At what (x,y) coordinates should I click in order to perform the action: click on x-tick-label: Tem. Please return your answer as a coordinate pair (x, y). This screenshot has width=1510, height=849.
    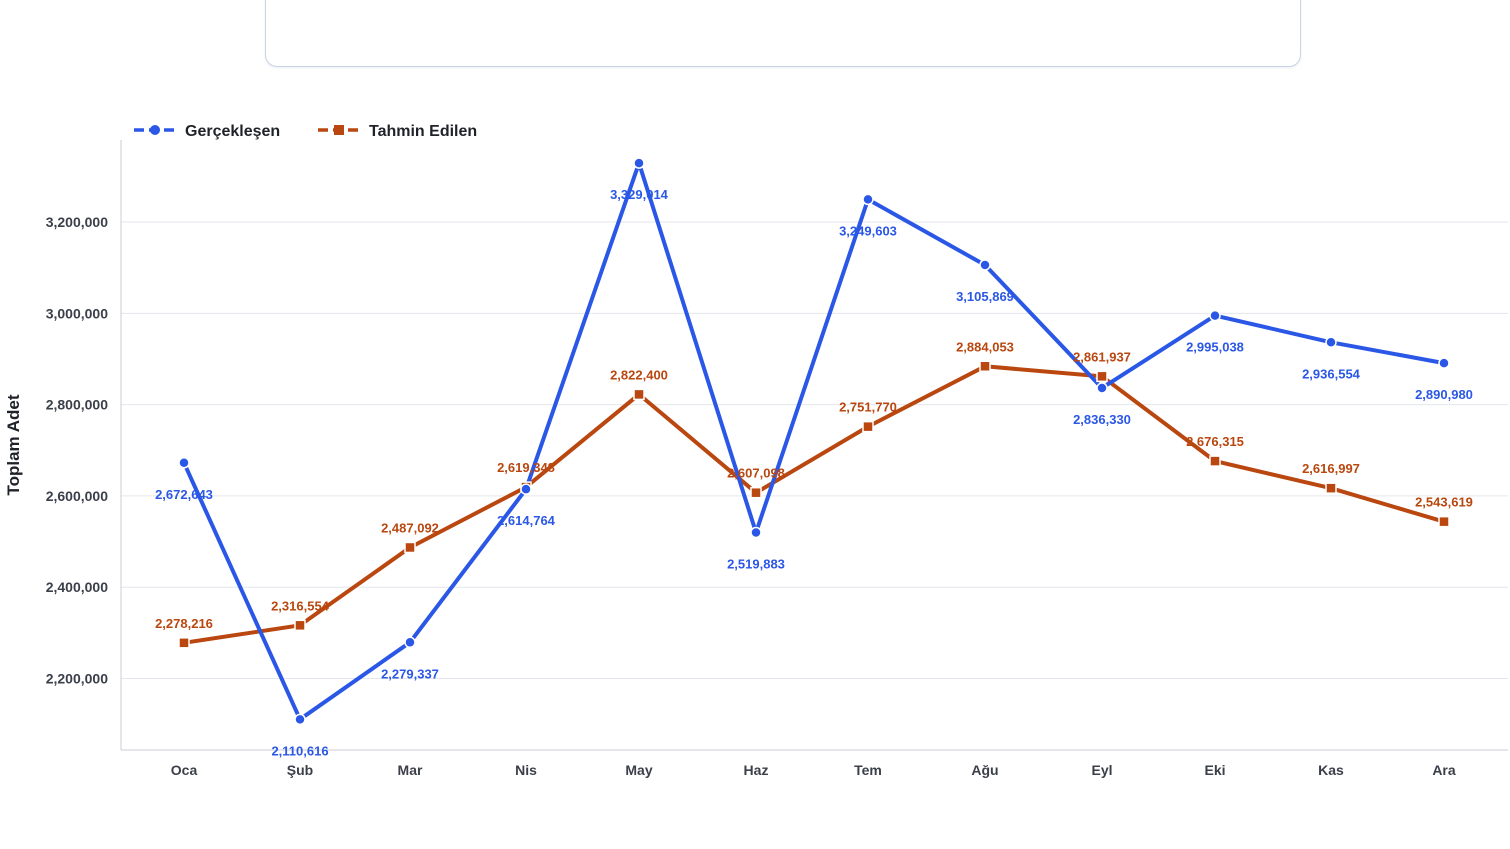
    Looking at the image, I should click on (868, 770).